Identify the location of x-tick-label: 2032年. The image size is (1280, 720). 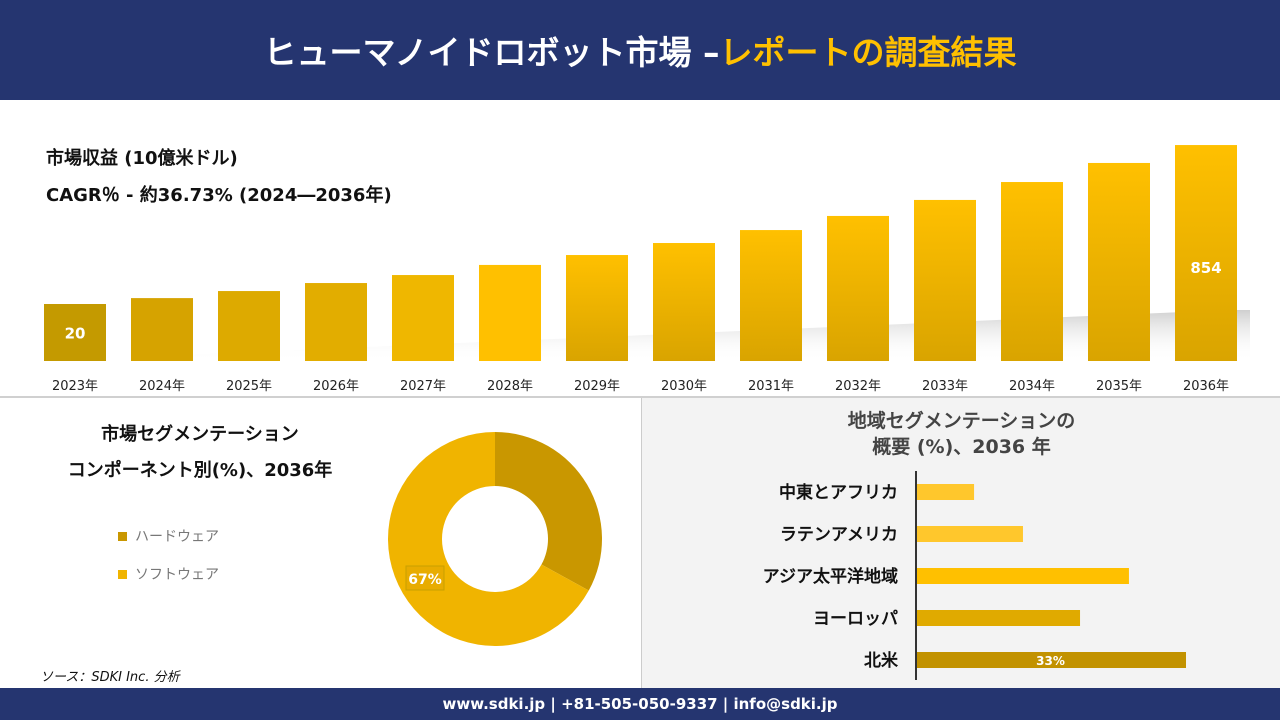
(858, 386).